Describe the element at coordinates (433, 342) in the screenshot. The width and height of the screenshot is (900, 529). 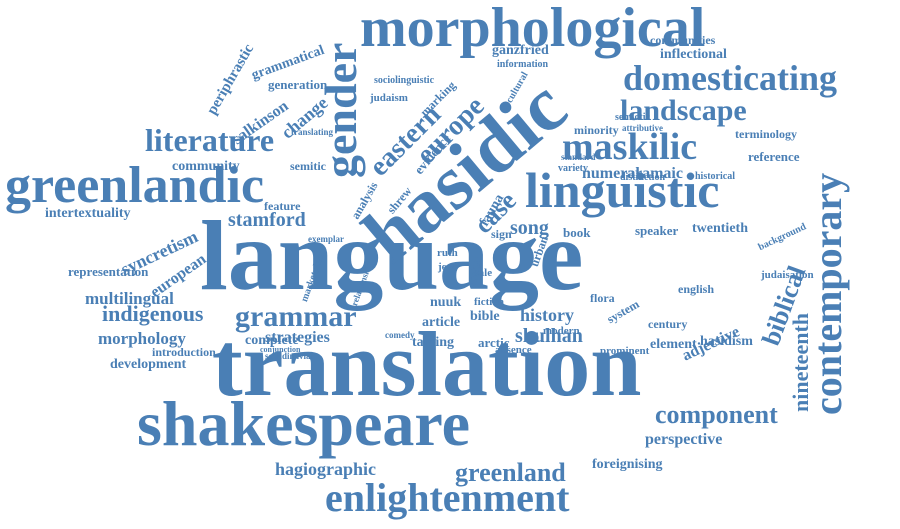
I see `cloud-word-taming: taming` at that location.